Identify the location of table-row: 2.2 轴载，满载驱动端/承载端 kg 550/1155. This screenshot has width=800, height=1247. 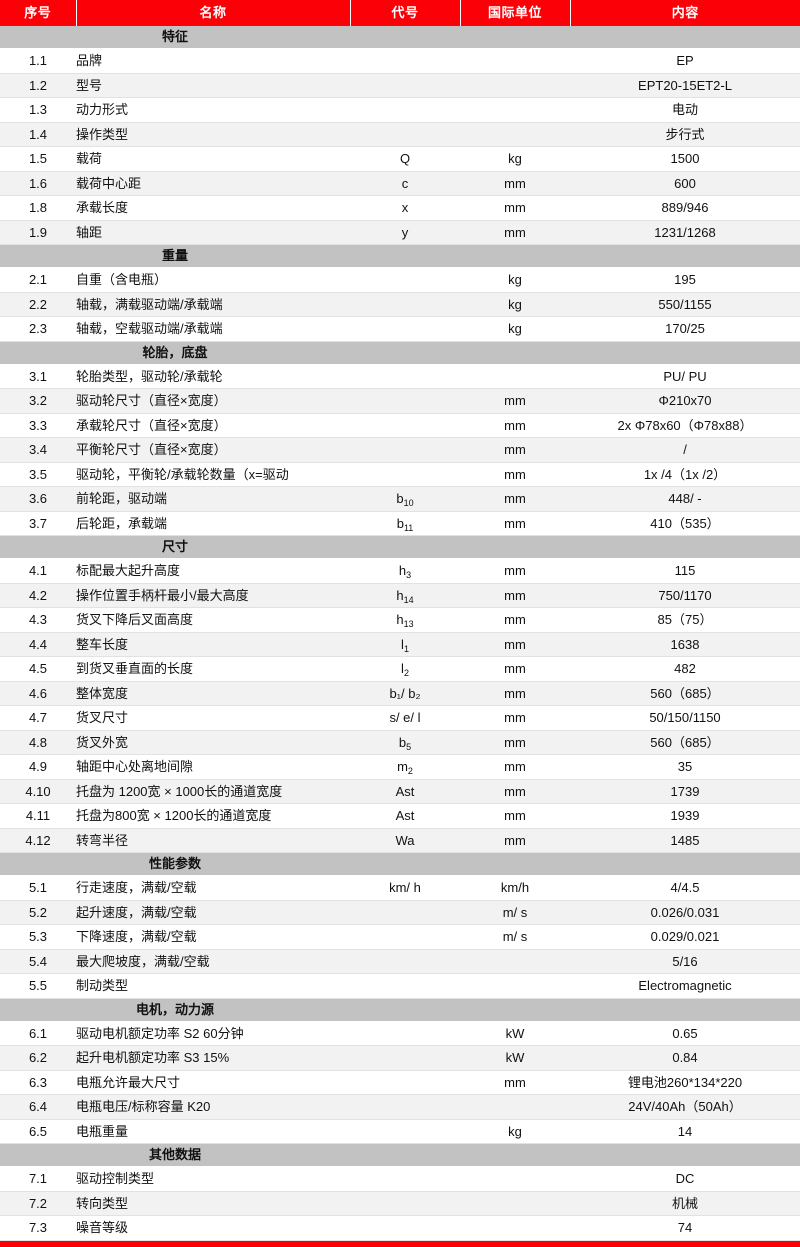
(400, 304).